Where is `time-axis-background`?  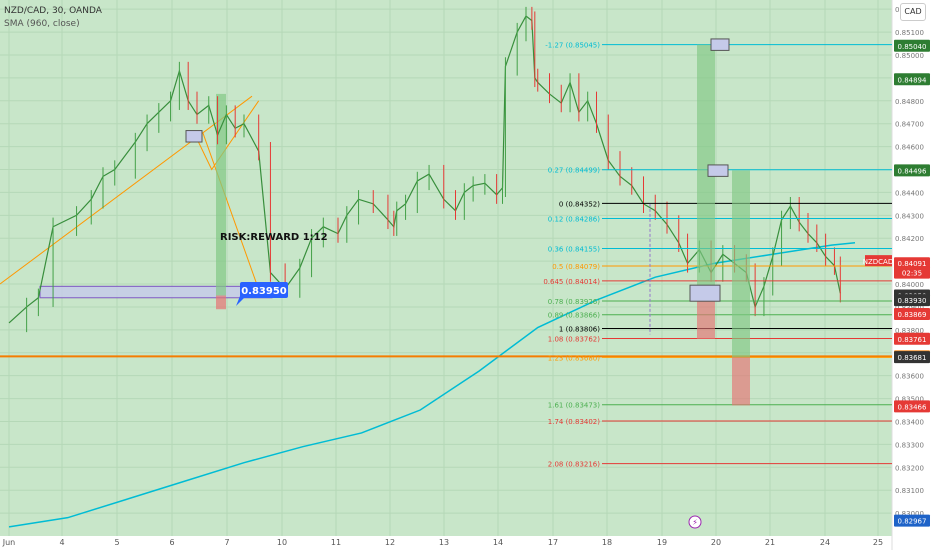
time-axis-background is located at coordinates (446, 543).